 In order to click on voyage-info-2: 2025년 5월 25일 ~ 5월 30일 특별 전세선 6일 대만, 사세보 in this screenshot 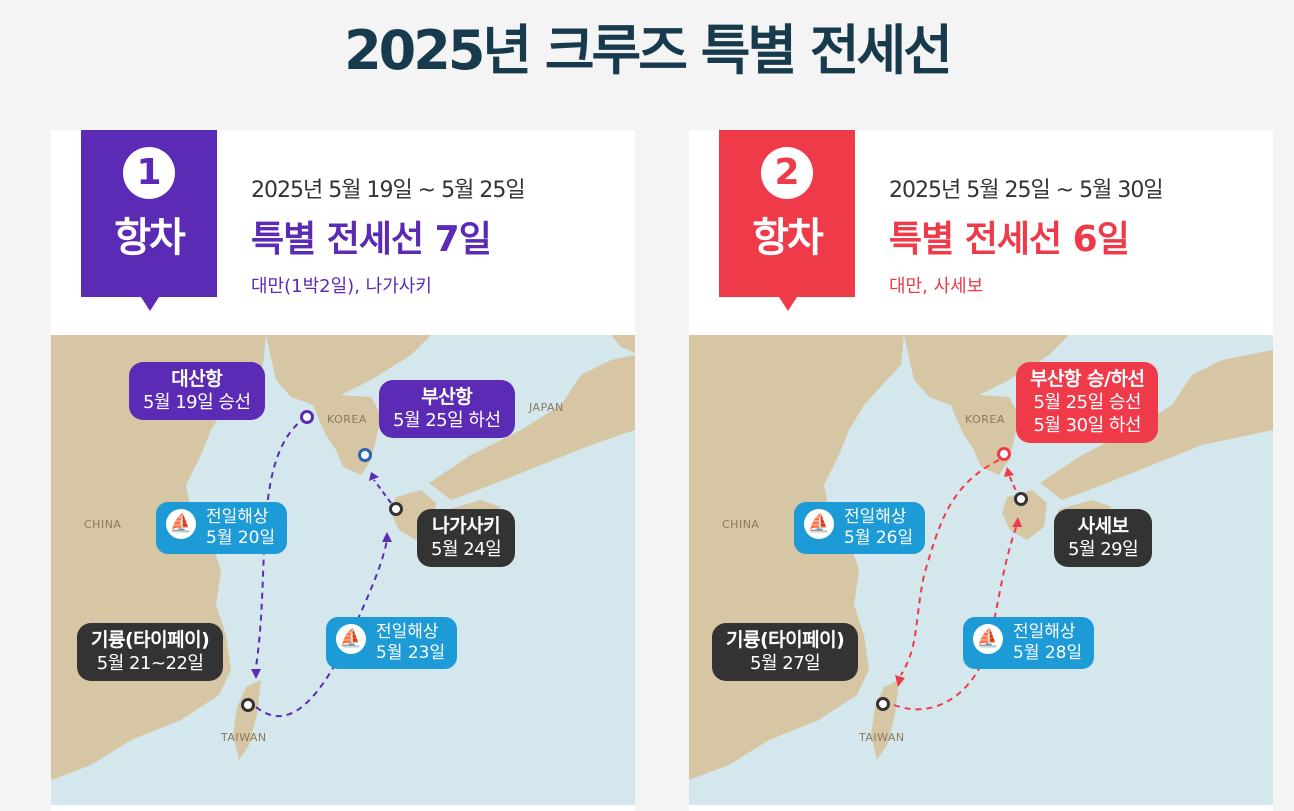, I will do `click(1026, 235)`.